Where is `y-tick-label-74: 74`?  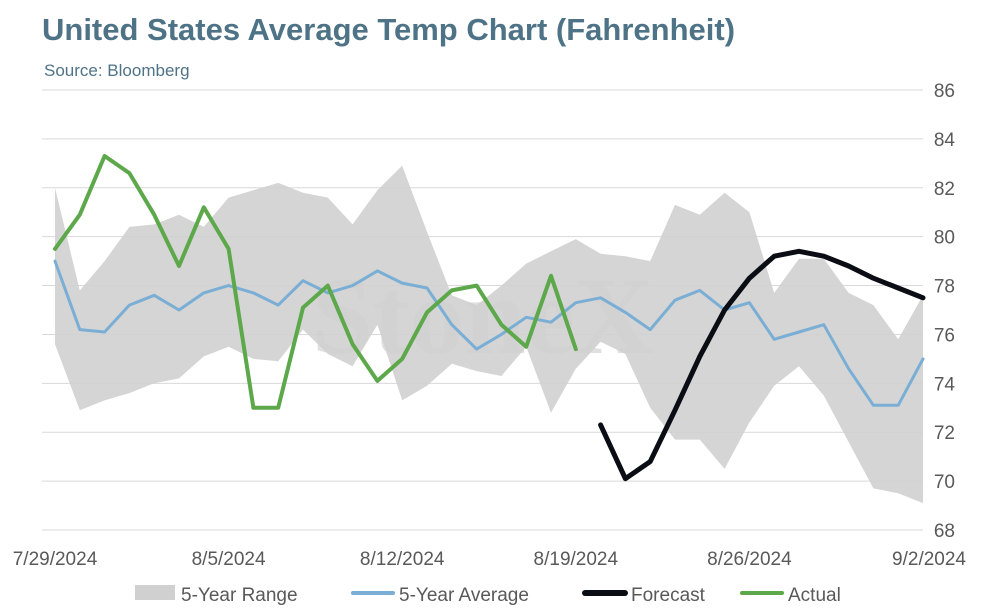 y-tick-label-74: 74 is located at coordinates (945, 384).